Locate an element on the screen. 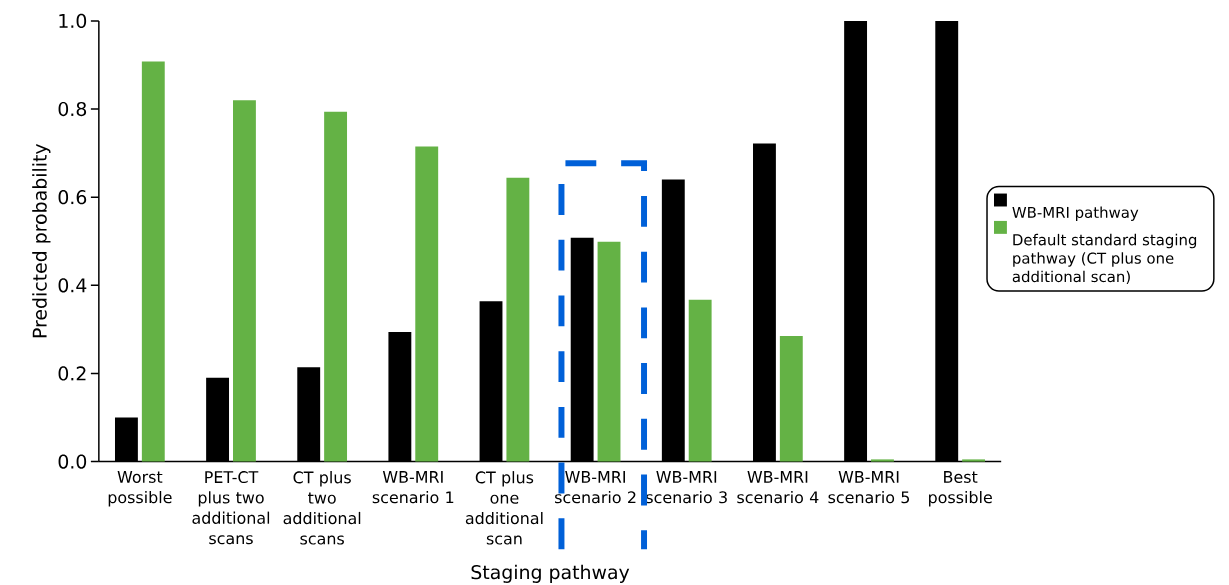 This screenshot has width=1229, height=585. legend-label: WB-MRI pathway is located at coordinates (1075, 213).